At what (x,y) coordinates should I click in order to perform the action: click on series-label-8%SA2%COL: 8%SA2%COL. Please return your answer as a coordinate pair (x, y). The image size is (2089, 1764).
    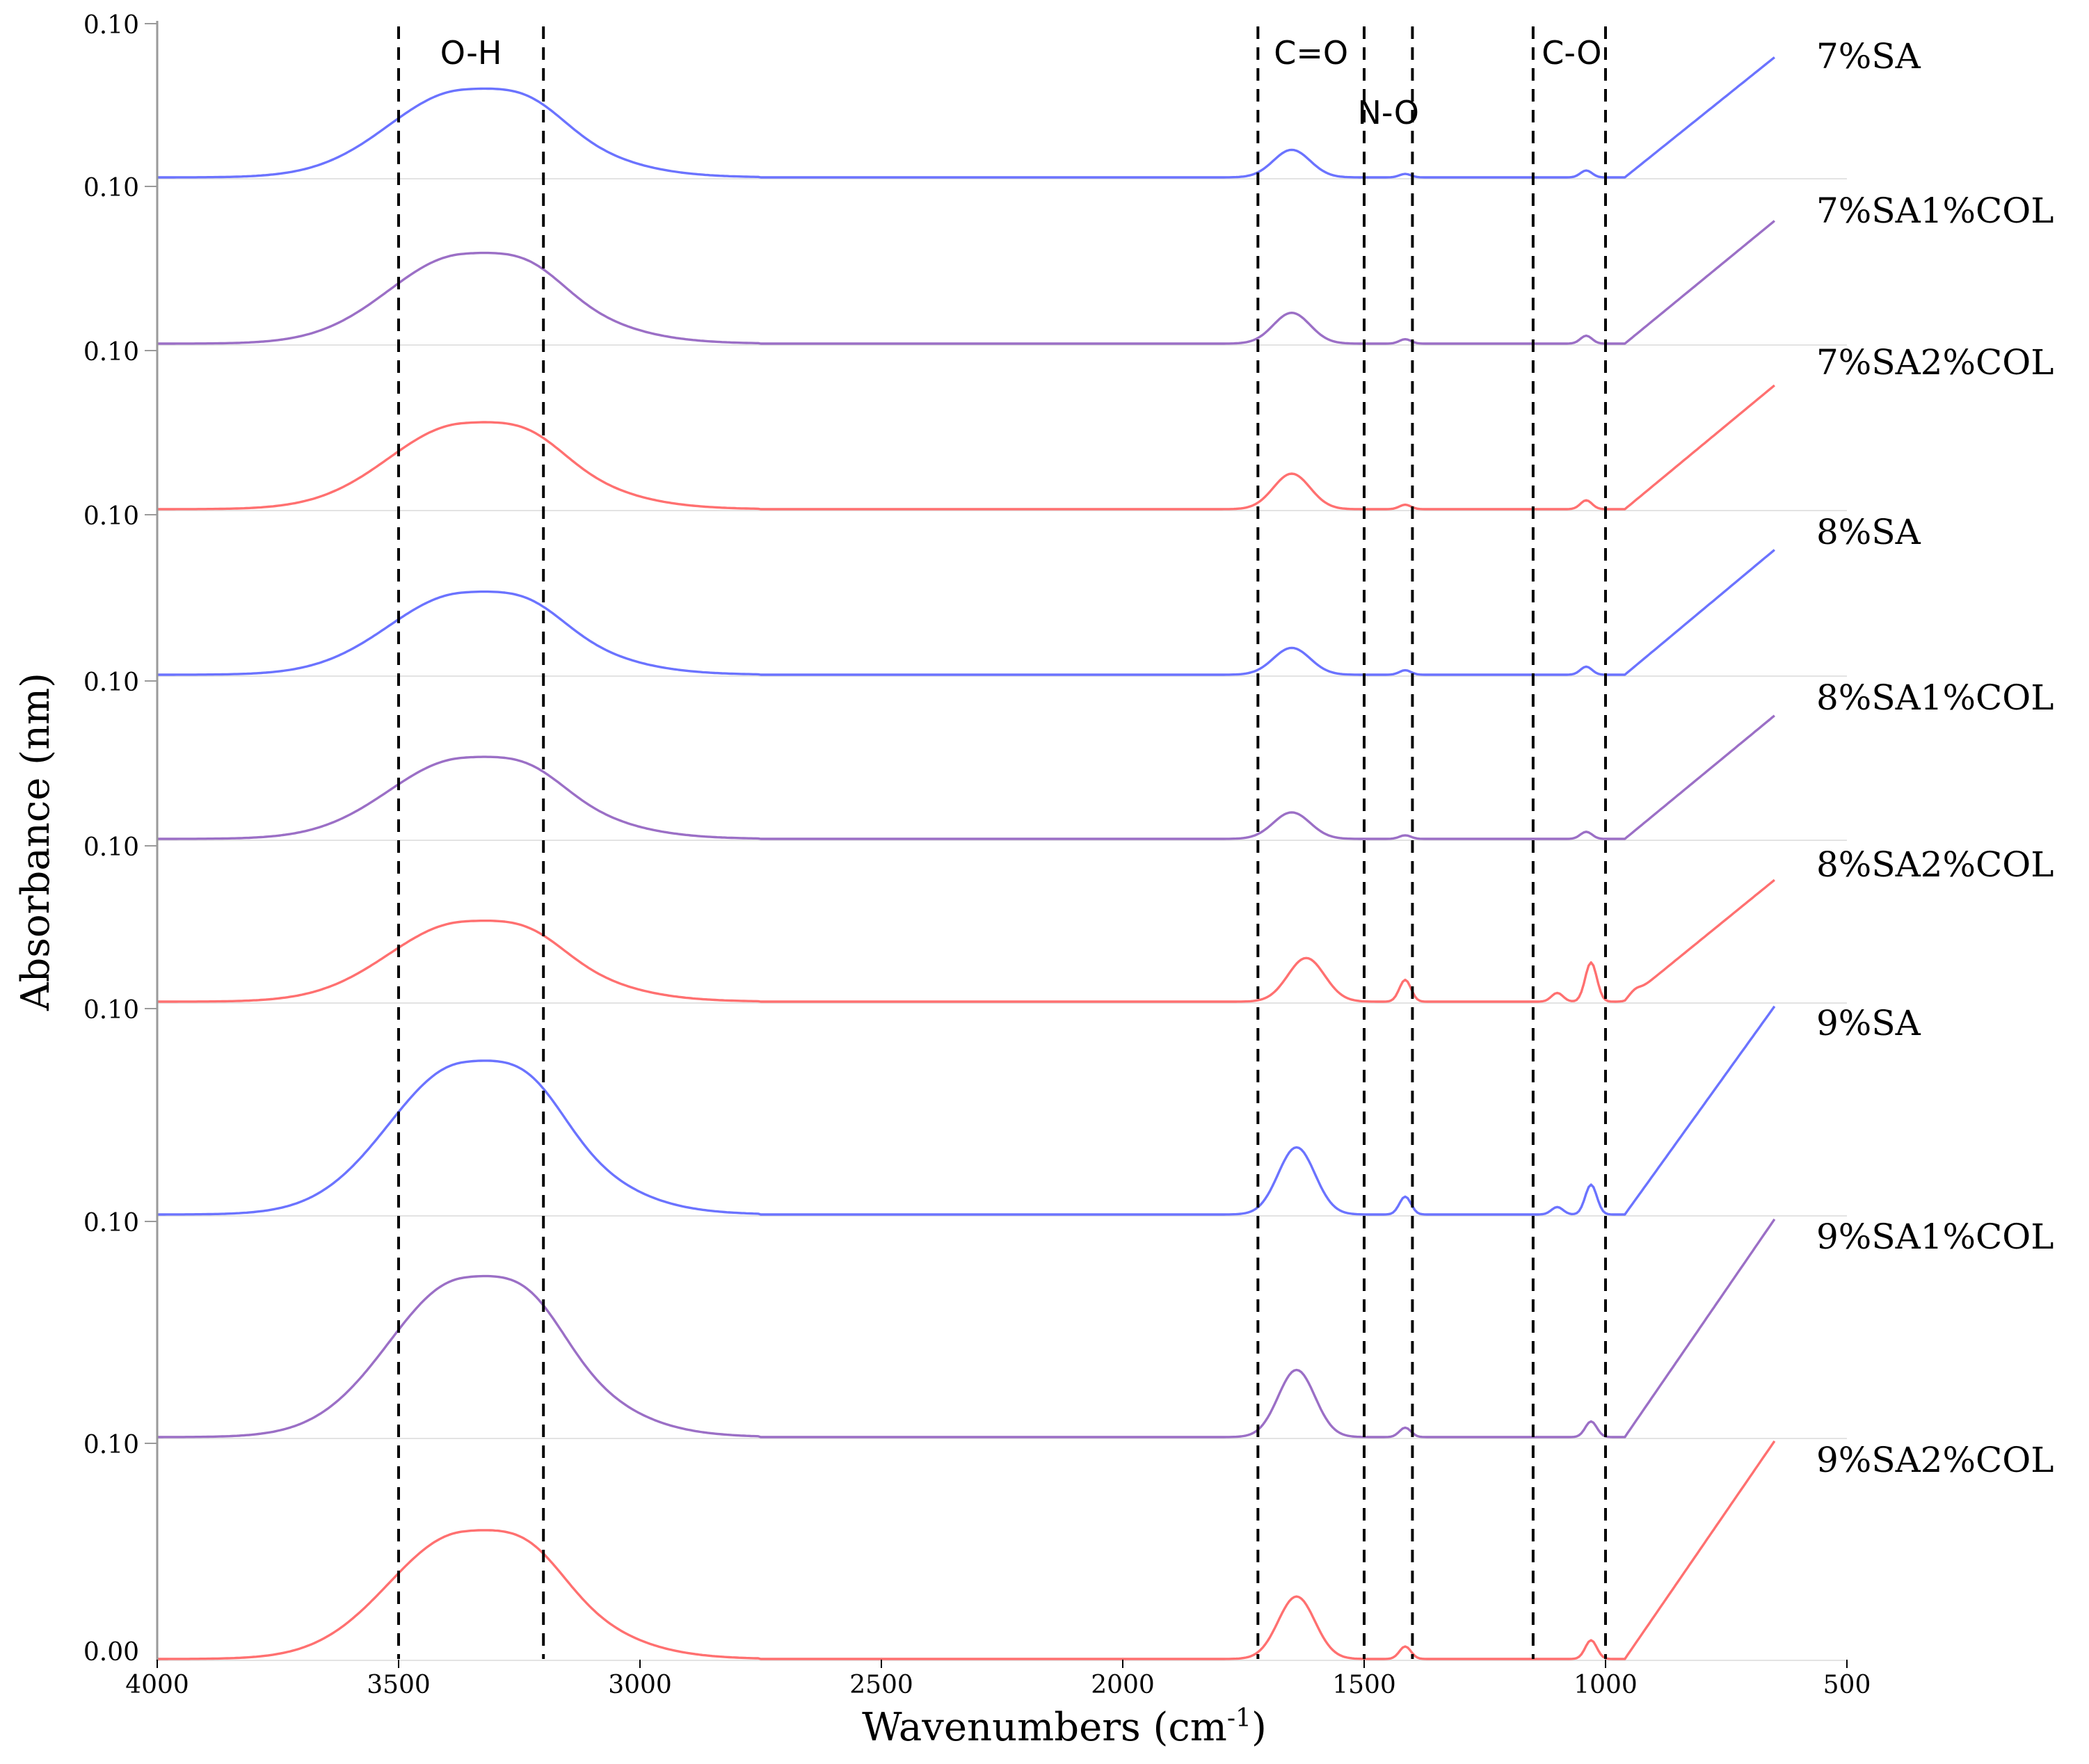
    Looking at the image, I should click on (1935, 864).